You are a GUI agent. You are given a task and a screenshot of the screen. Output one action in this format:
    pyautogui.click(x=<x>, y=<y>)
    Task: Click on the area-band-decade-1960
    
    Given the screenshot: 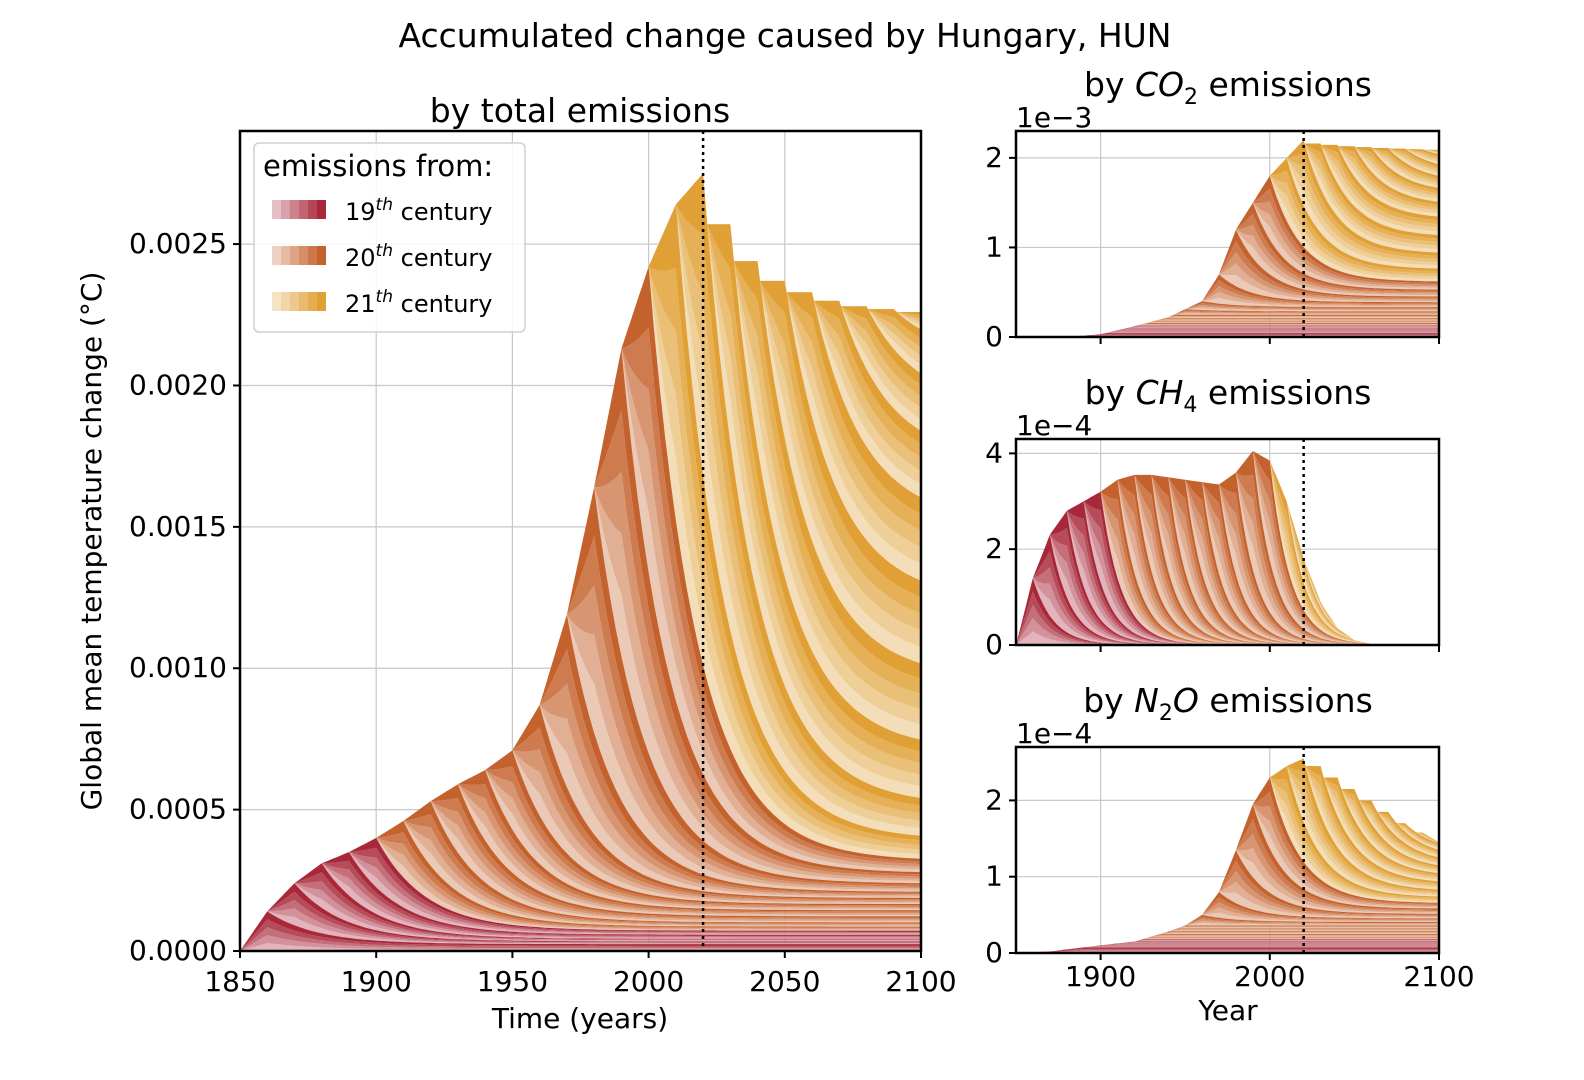 What is the action you would take?
    pyautogui.click(x=580, y=800)
    